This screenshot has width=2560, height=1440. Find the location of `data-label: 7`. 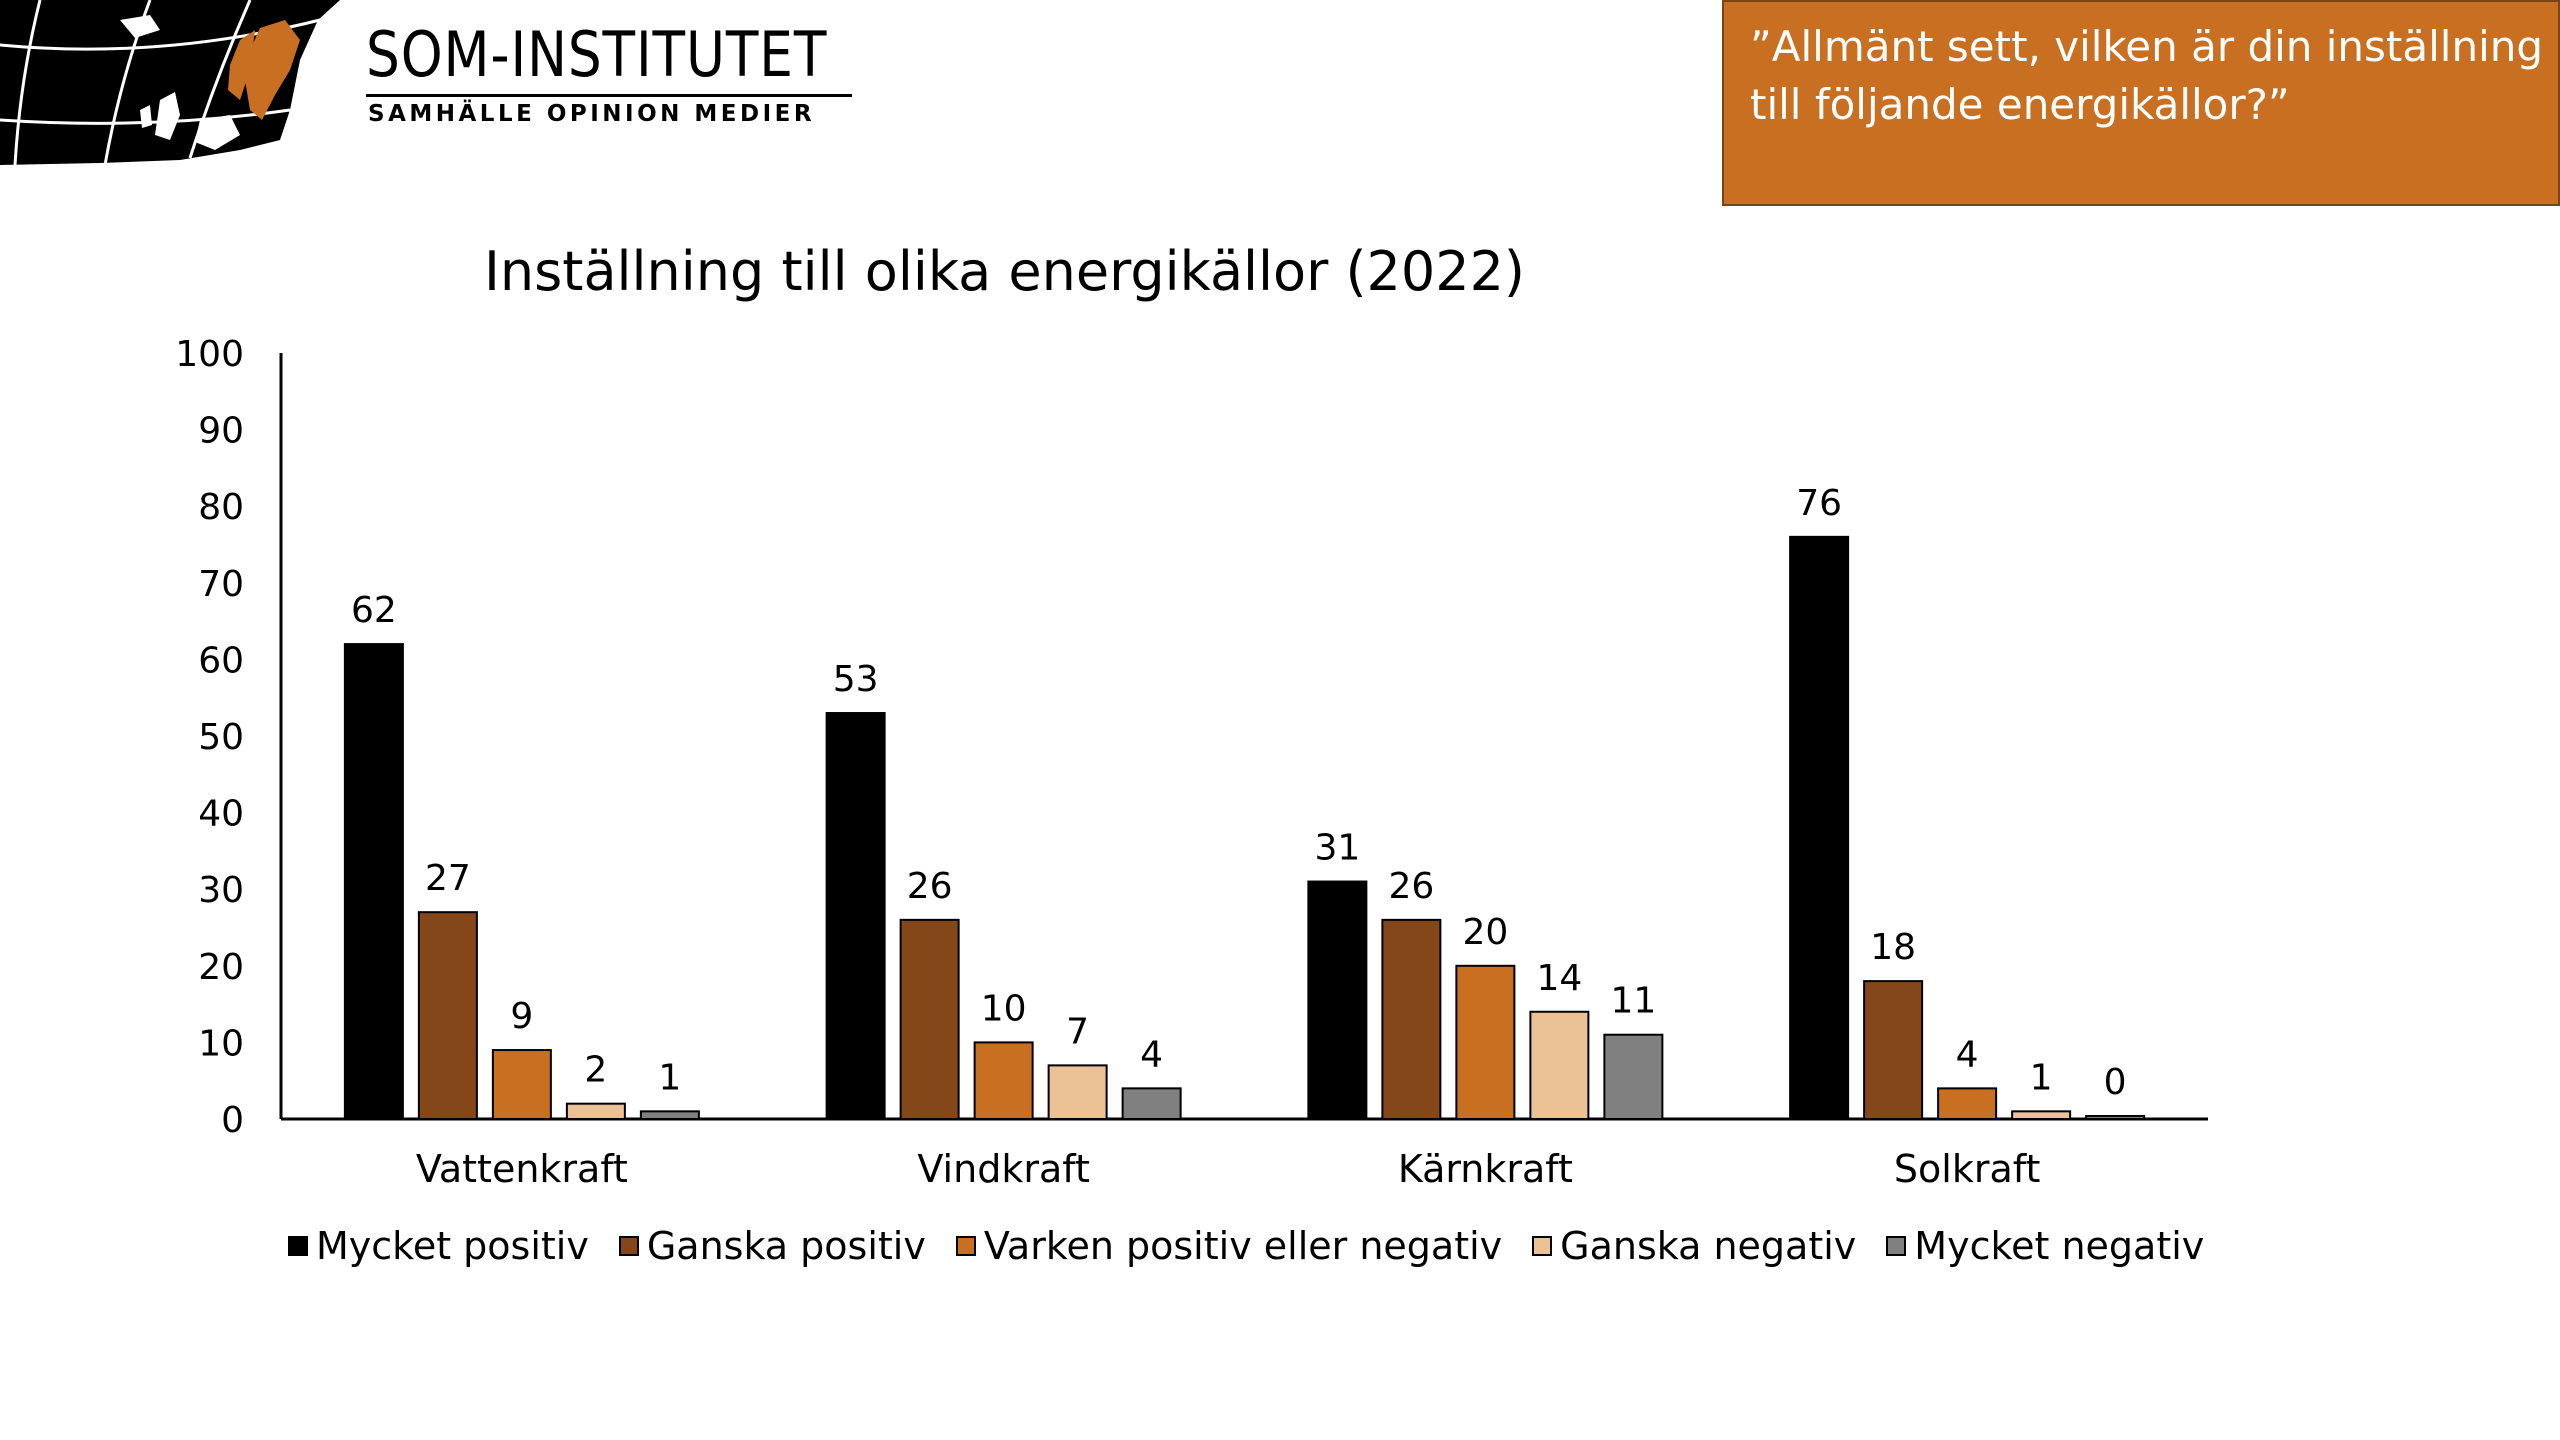

data-label: 7 is located at coordinates (1077, 1031).